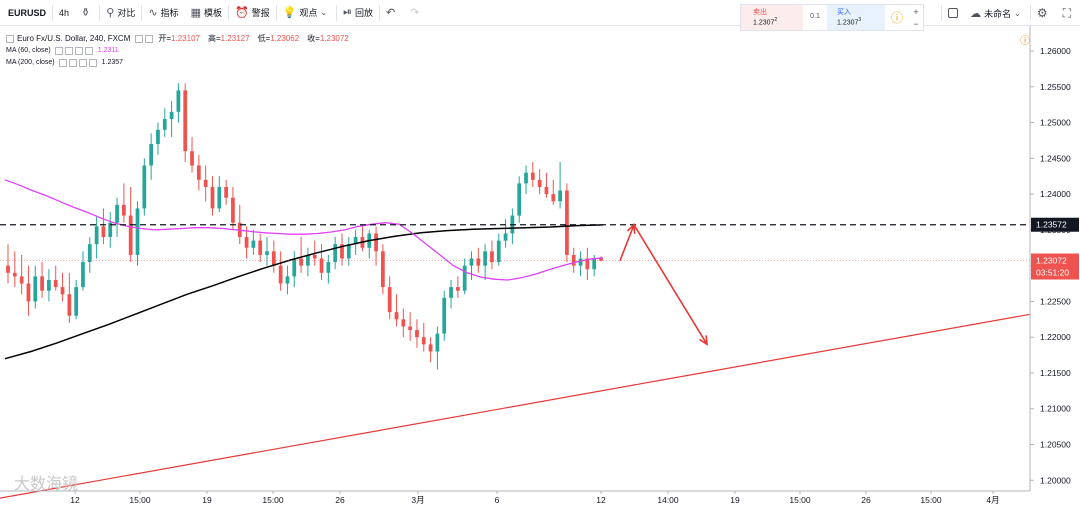  What do you see at coordinates (1055, 158) in the screenshot?
I see `price-tick-label: 1.24500` at bounding box center [1055, 158].